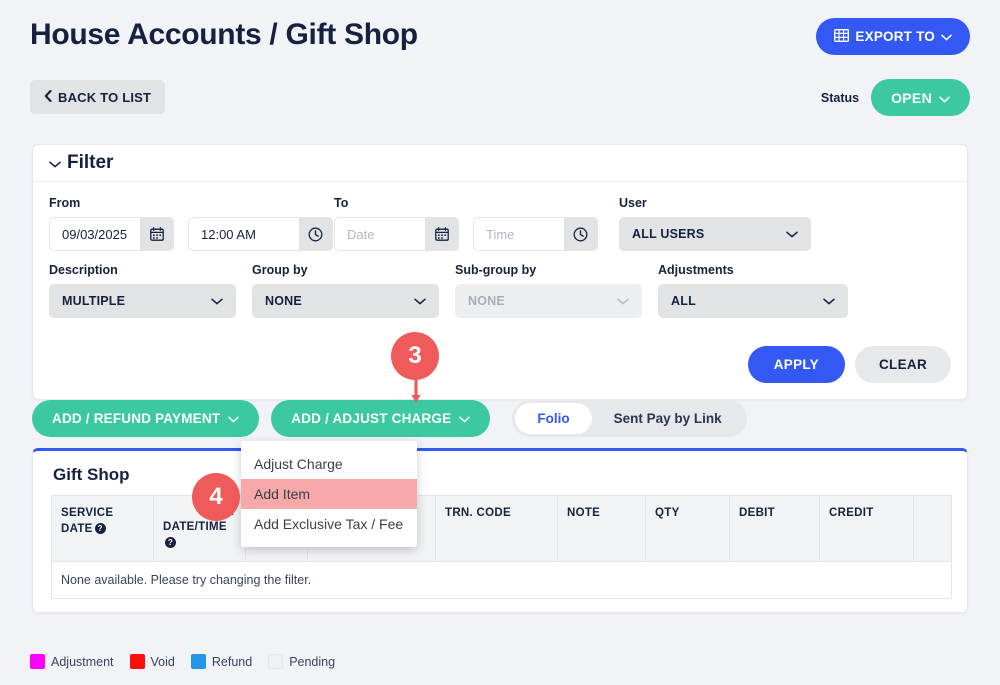  What do you see at coordinates (298, 464) in the screenshot?
I see `adjust-charge-menu-item: Adjust Charge` at bounding box center [298, 464].